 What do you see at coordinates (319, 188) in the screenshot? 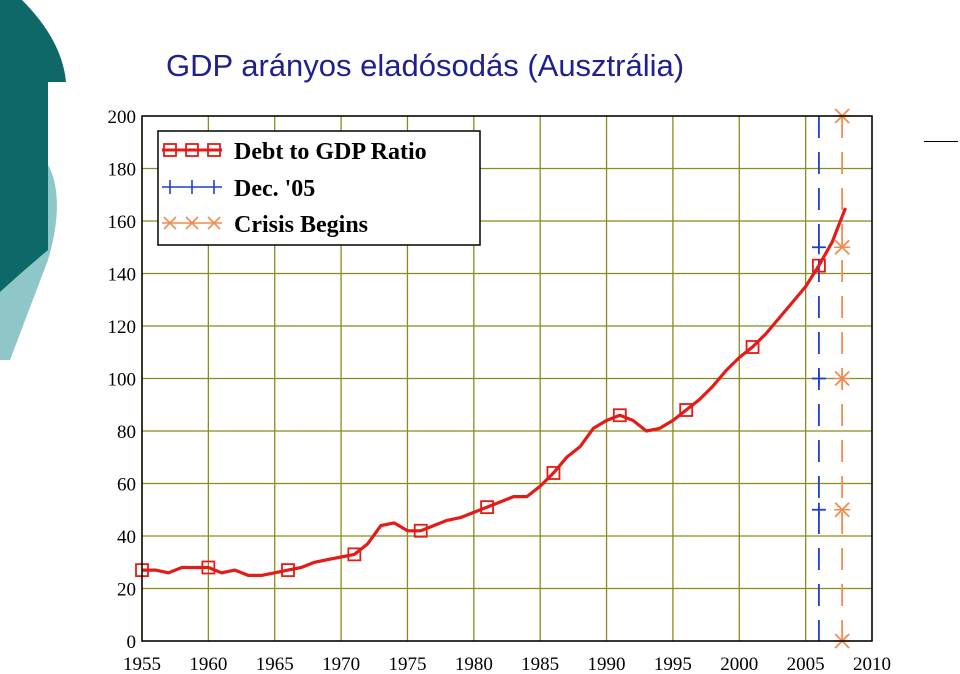
I see `chart-legend: Debt to GDP Ratio Dec. '05 Crisis Begins` at bounding box center [319, 188].